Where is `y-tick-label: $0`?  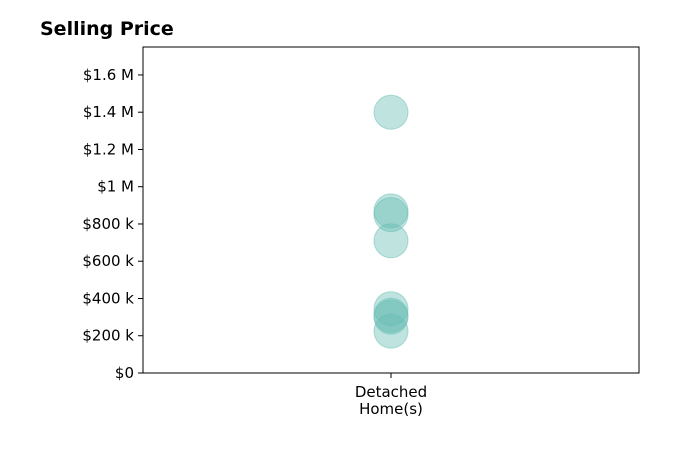
y-tick-label: $0 is located at coordinates (124, 373).